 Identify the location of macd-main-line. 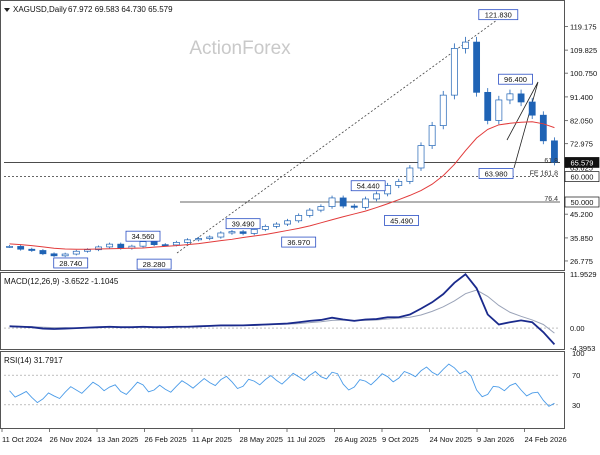
(282, 309).